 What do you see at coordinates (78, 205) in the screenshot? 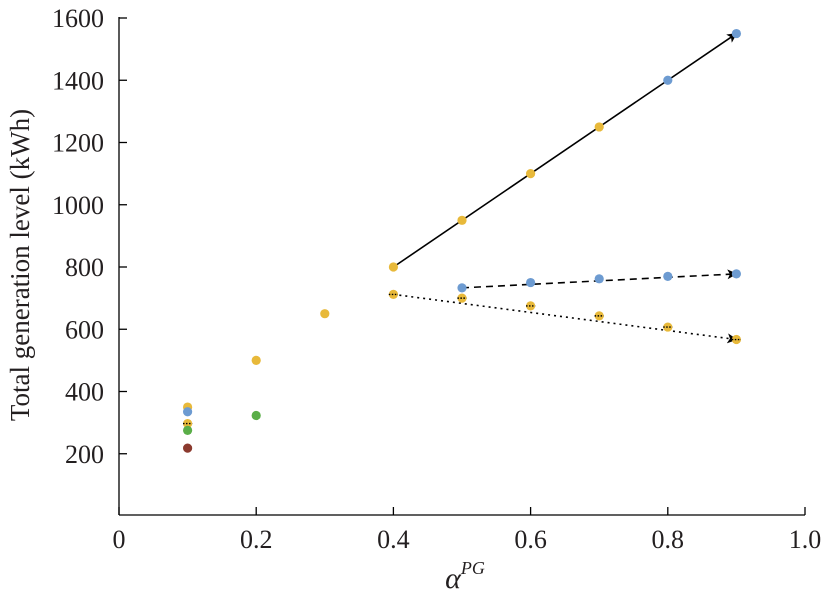
I see `y-tick-label: 1000` at bounding box center [78, 205].